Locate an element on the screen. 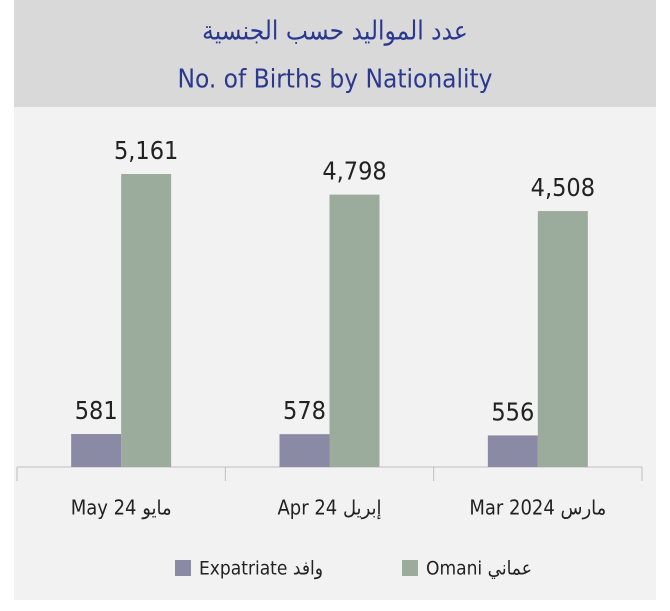 The height and width of the screenshot is (611, 670). x-tick-label: Apr 24 إبريل is located at coordinates (329, 508).